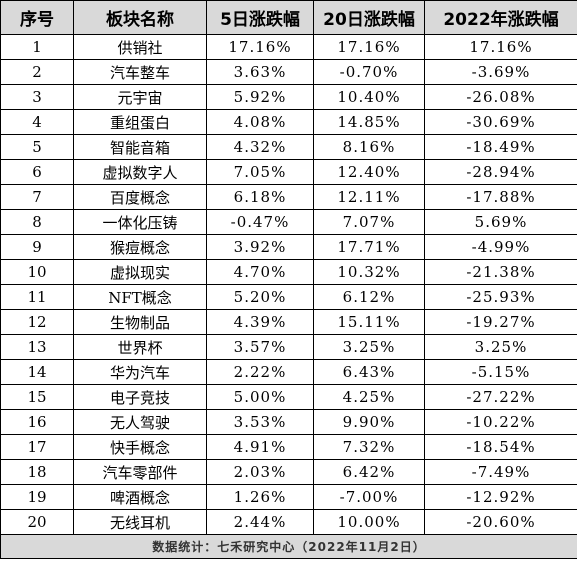 This screenshot has height=562, width=577. What do you see at coordinates (500, 297) in the screenshot?
I see `change-2022: -25.93%` at bounding box center [500, 297].